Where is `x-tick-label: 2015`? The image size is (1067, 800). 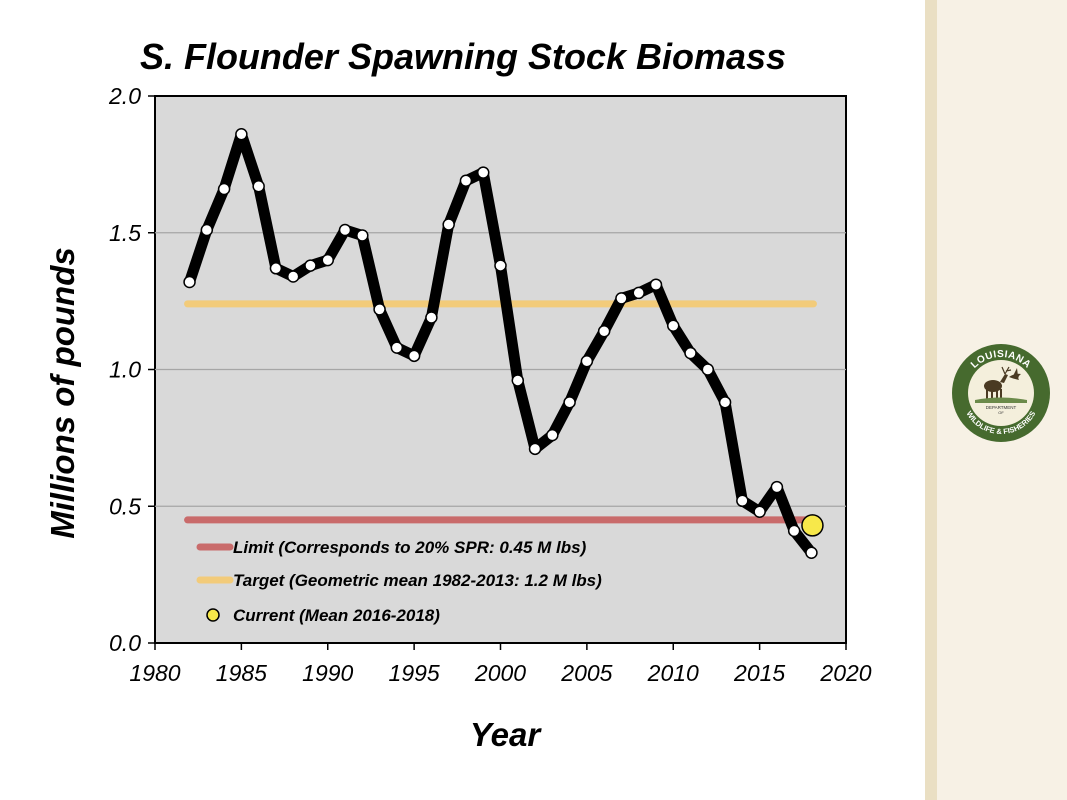 x-tick-label: 2015 is located at coordinates (759, 673).